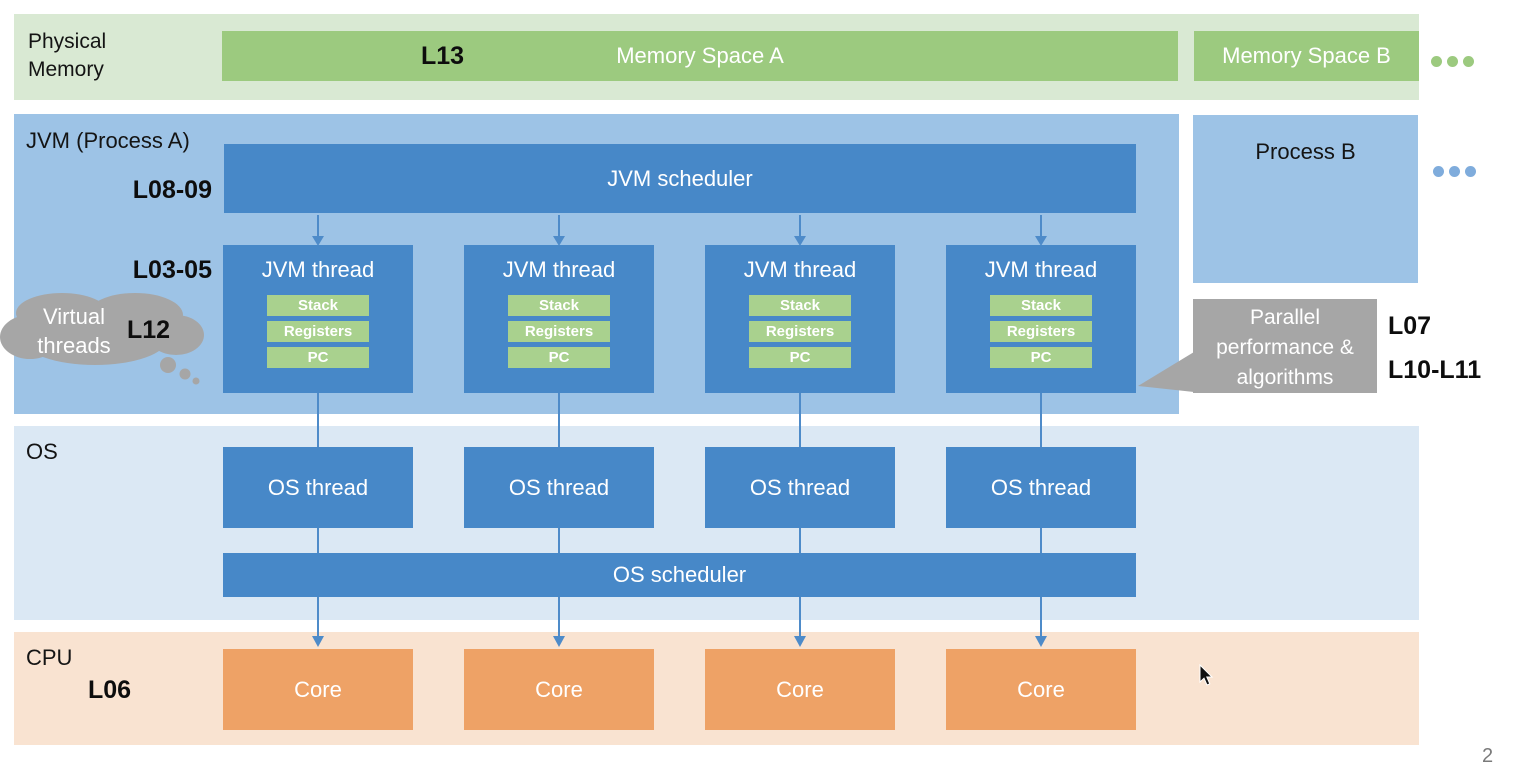 The width and height of the screenshot is (1514, 762). Describe the element at coordinates (67, 55) in the screenshot. I see `physical-memory-label: Physical Memory` at that location.